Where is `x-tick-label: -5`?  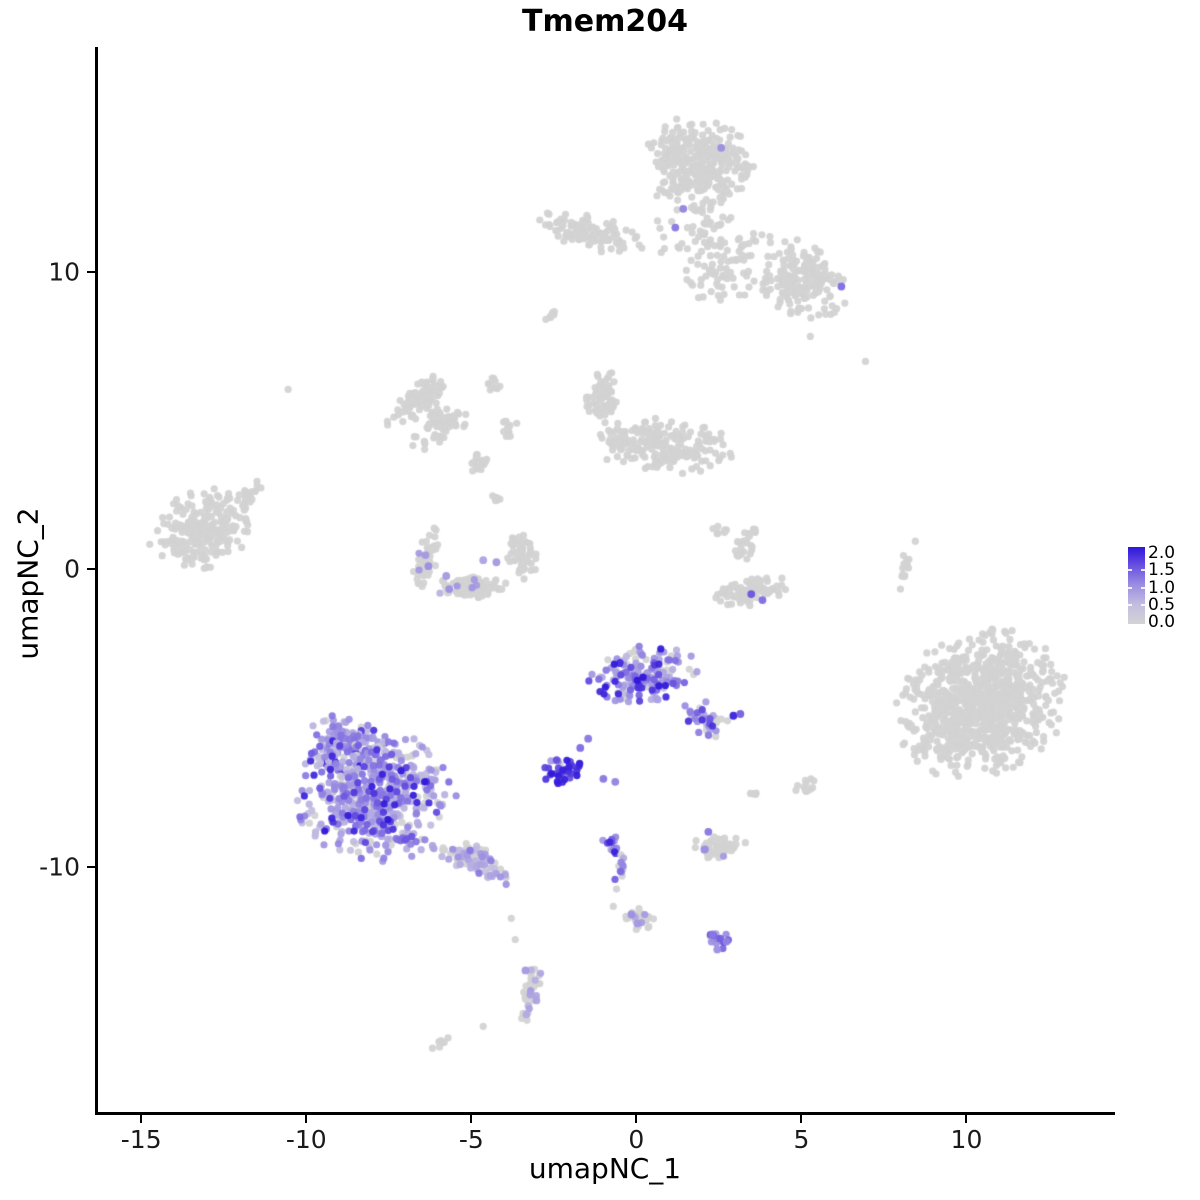 x-tick-label: -5 is located at coordinates (471, 1139).